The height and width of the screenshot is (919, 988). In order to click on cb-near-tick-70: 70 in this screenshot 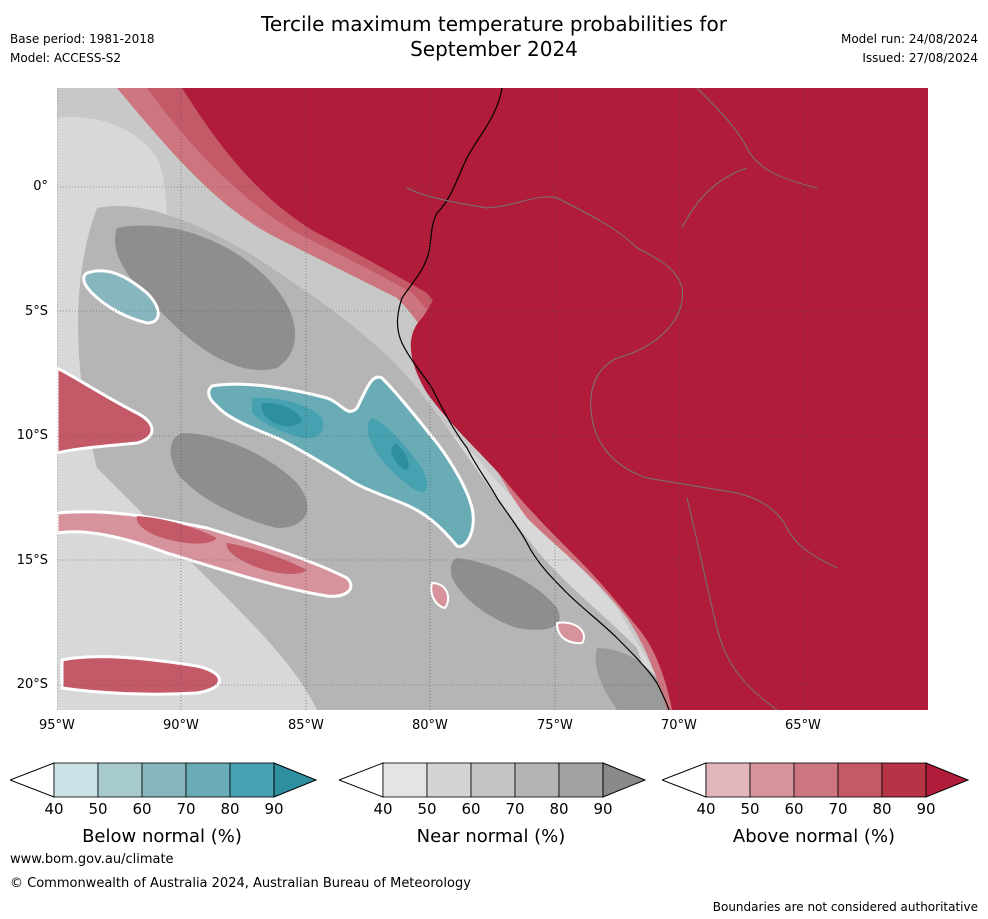, I will do `click(515, 809)`.